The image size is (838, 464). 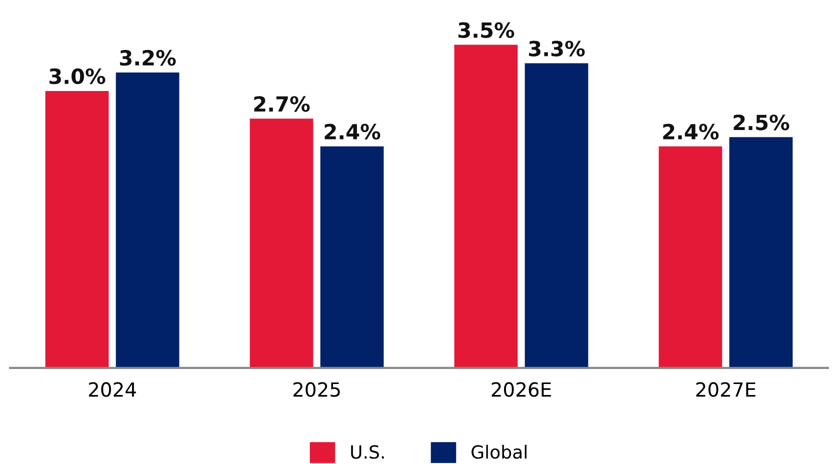 What do you see at coordinates (148, 58) in the screenshot?
I see `data-label: 3.2%` at bounding box center [148, 58].